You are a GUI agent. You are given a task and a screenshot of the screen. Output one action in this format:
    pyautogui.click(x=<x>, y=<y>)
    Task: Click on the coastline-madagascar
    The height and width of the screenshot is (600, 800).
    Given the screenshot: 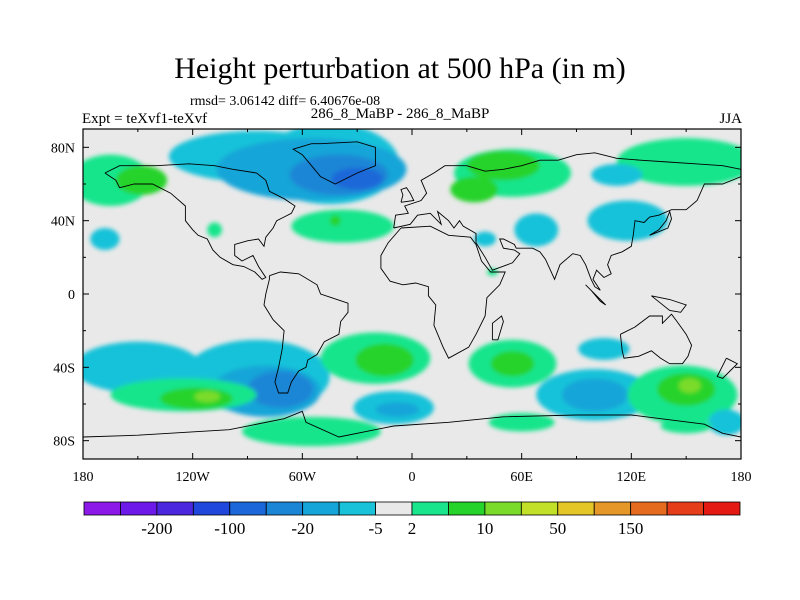 What is the action you would take?
    pyautogui.click(x=497, y=328)
    